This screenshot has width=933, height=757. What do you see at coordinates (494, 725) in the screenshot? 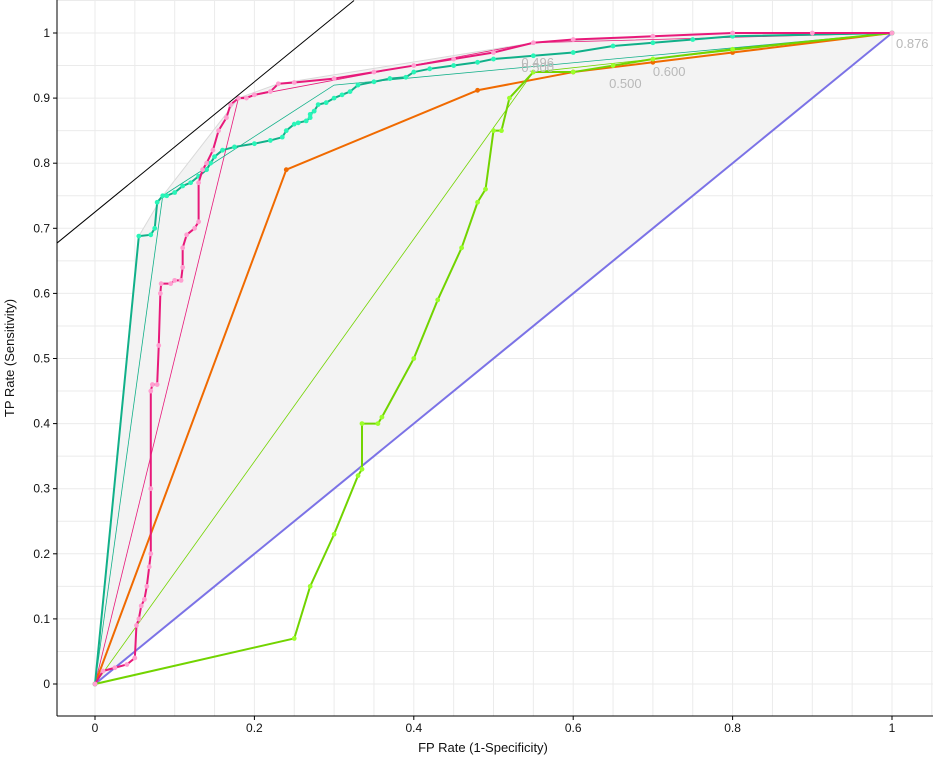
I see `x-tick-labels: 0 0.2 0.4 0.6 0.8 1` at bounding box center [494, 725].